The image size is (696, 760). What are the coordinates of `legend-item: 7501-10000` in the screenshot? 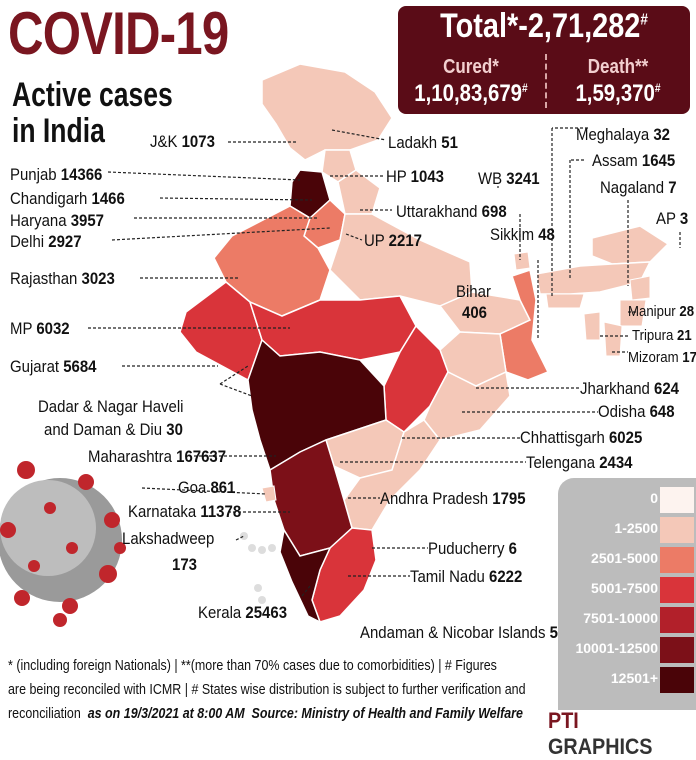 It's located at (633, 619).